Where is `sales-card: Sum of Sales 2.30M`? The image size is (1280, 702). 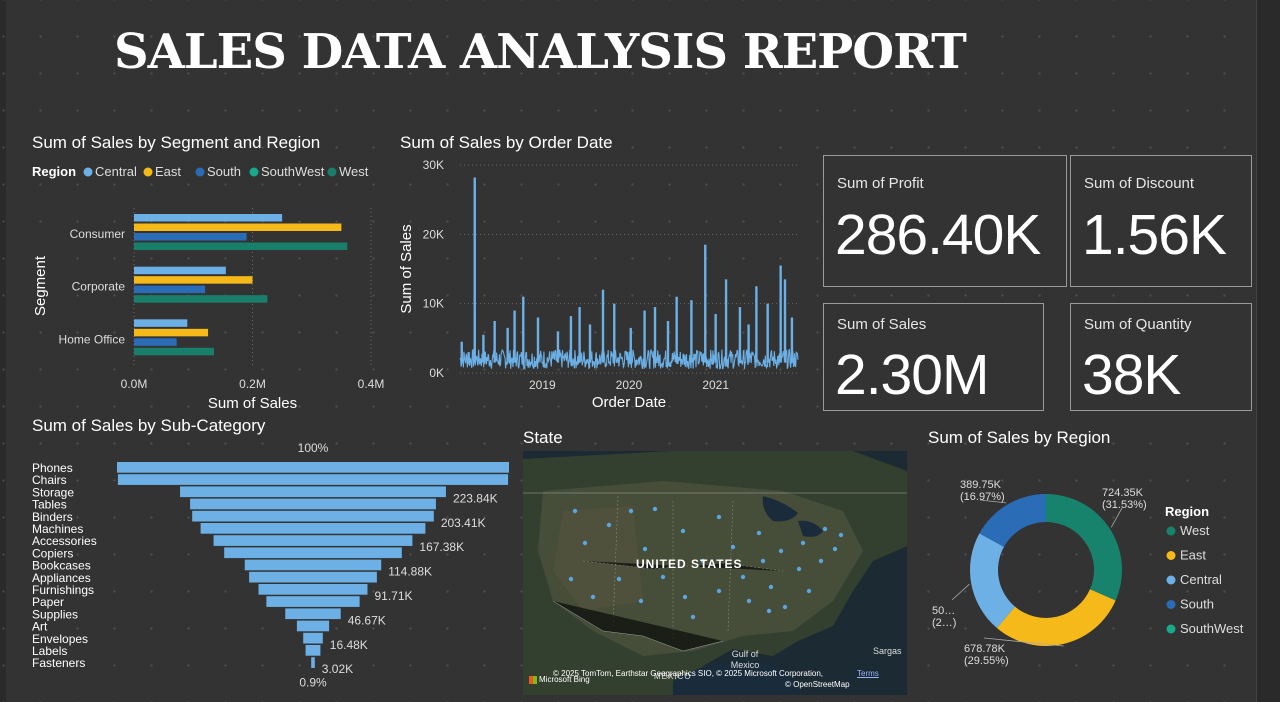
sales-card: Sum of Sales 2.30M is located at coordinates (933, 357).